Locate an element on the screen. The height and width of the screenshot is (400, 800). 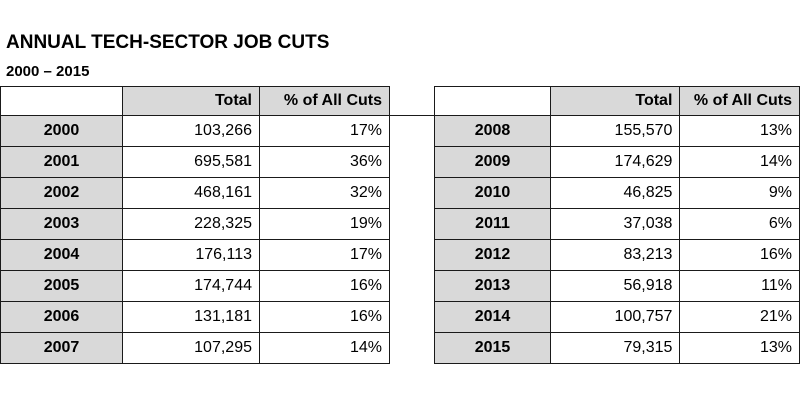
table-row: 2013 56,918 11% is located at coordinates (616, 286).